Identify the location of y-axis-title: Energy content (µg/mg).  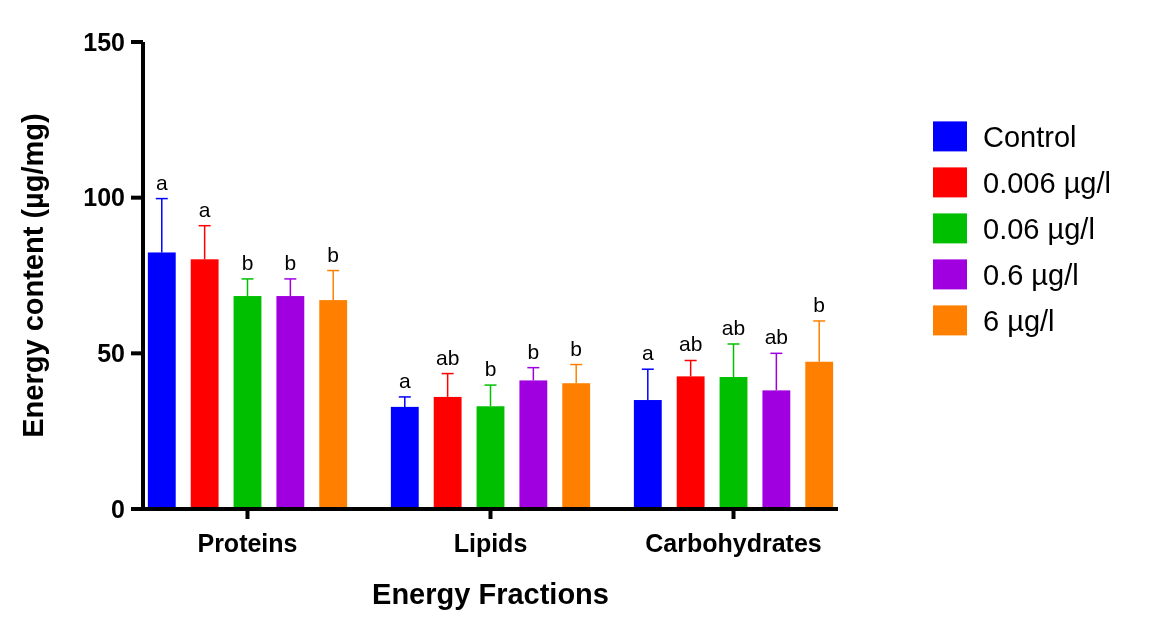
(33, 275).